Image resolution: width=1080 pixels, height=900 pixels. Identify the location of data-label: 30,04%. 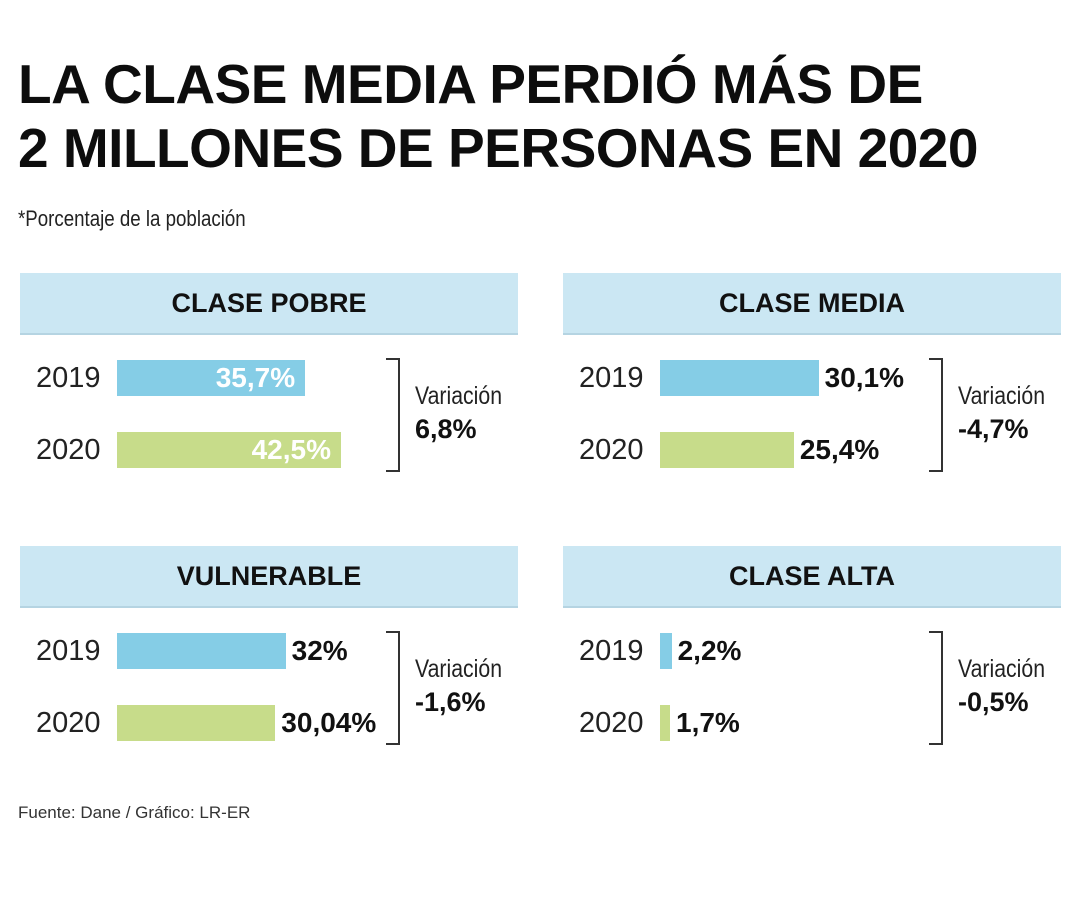
(329, 722).